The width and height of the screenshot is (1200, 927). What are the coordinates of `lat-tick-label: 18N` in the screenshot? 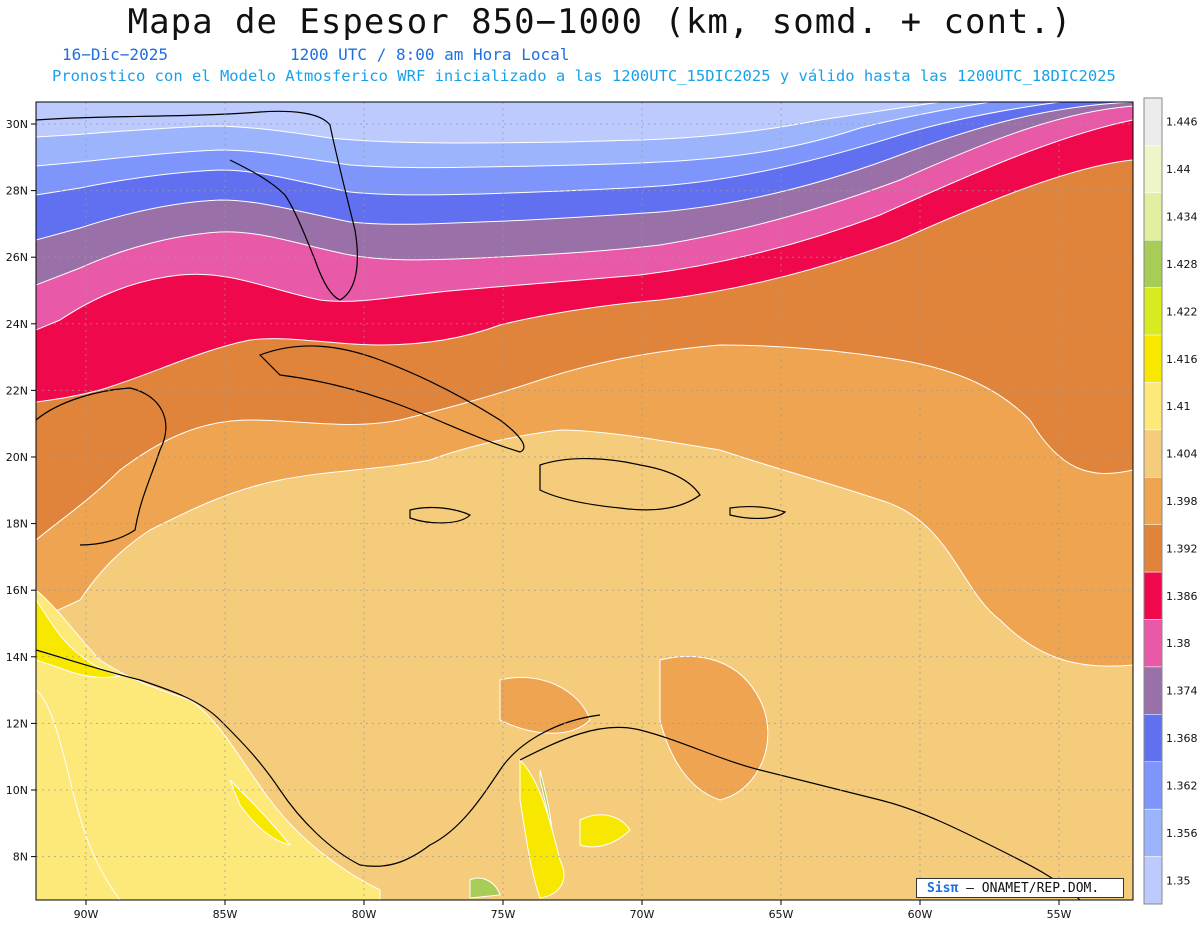 It's located at (17, 524).